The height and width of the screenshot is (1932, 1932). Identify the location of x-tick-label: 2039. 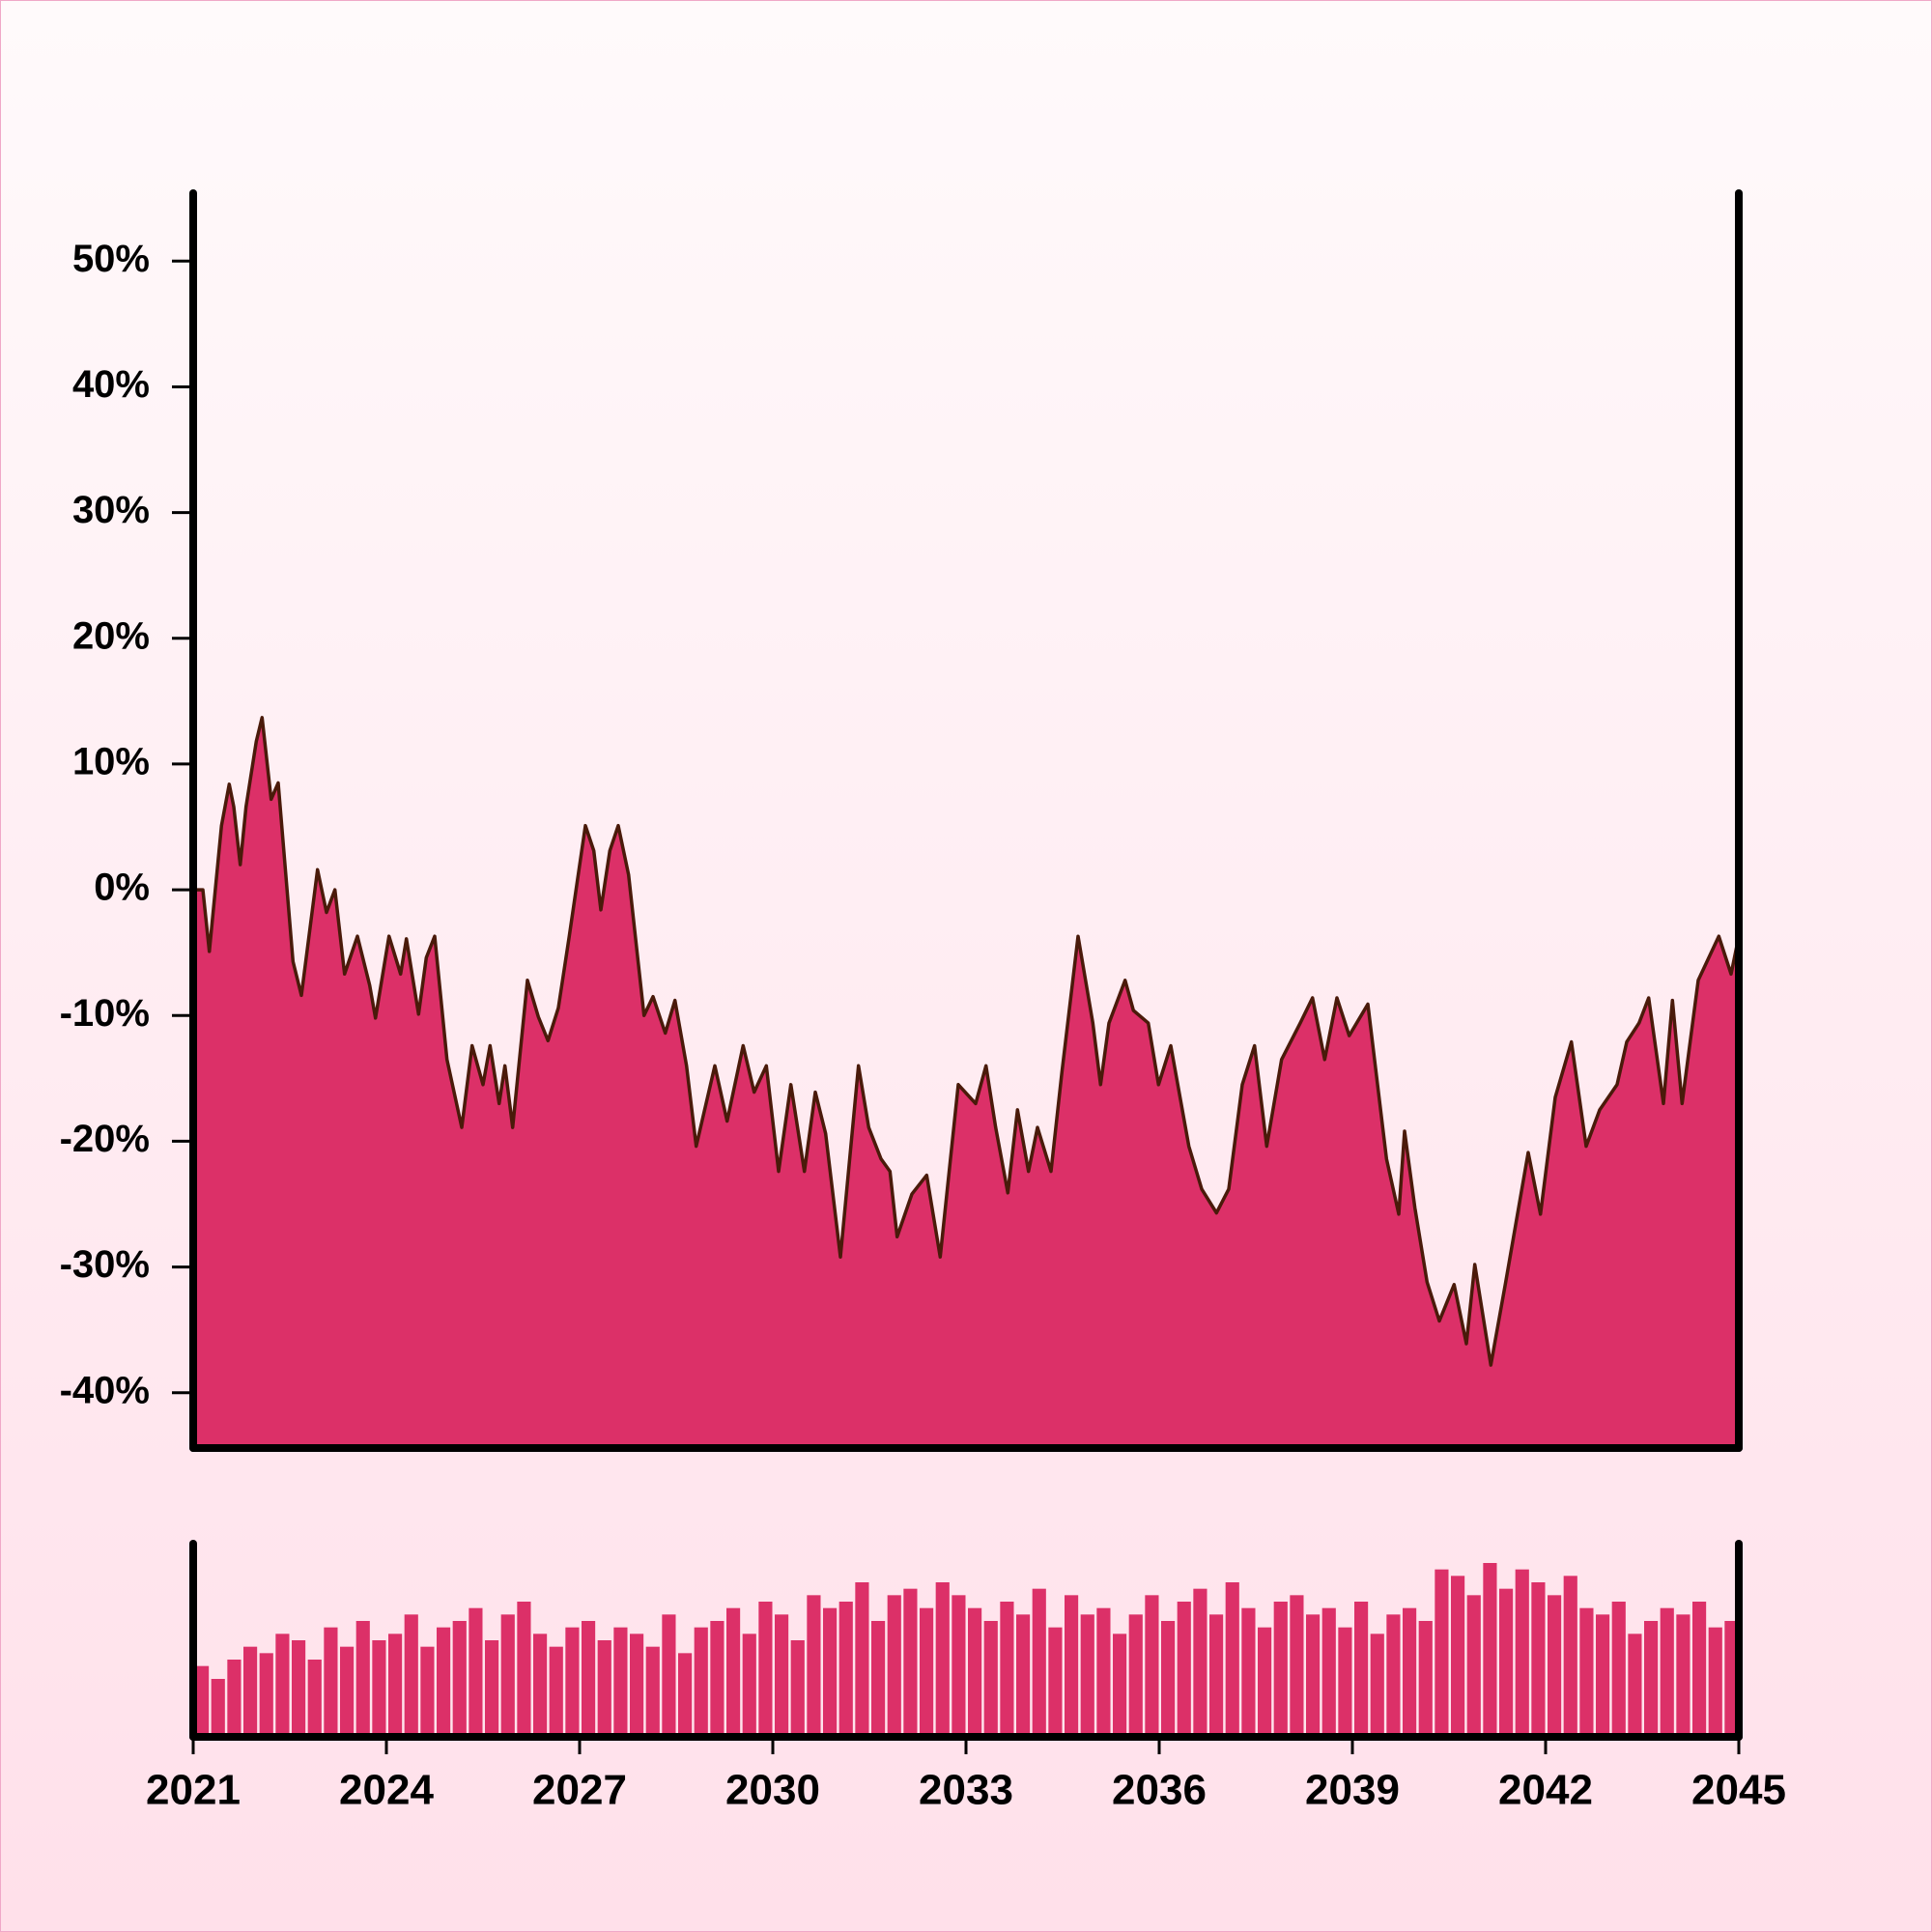
(1352, 1790).